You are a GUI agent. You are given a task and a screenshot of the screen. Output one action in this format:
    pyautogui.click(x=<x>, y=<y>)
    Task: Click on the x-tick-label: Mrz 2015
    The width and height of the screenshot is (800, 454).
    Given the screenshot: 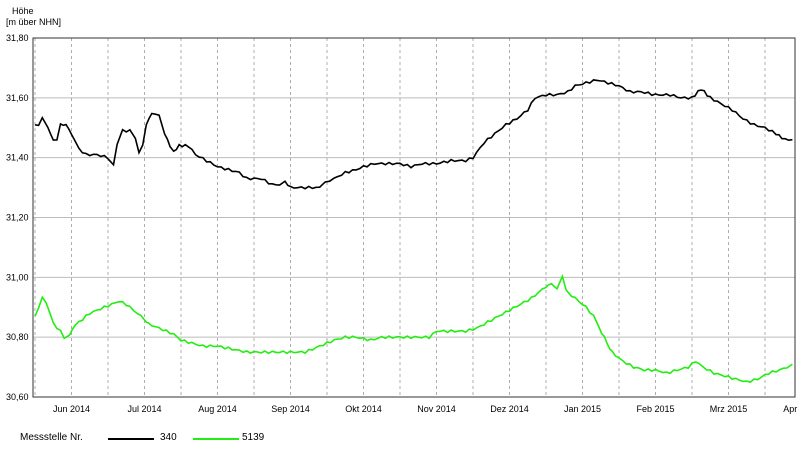 What is the action you would take?
    pyautogui.click(x=729, y=409)
    